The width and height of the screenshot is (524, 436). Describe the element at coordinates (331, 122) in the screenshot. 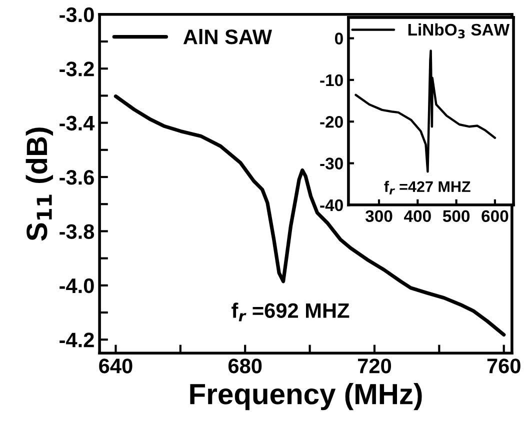

I see `y-tick-label: -20` at that location.